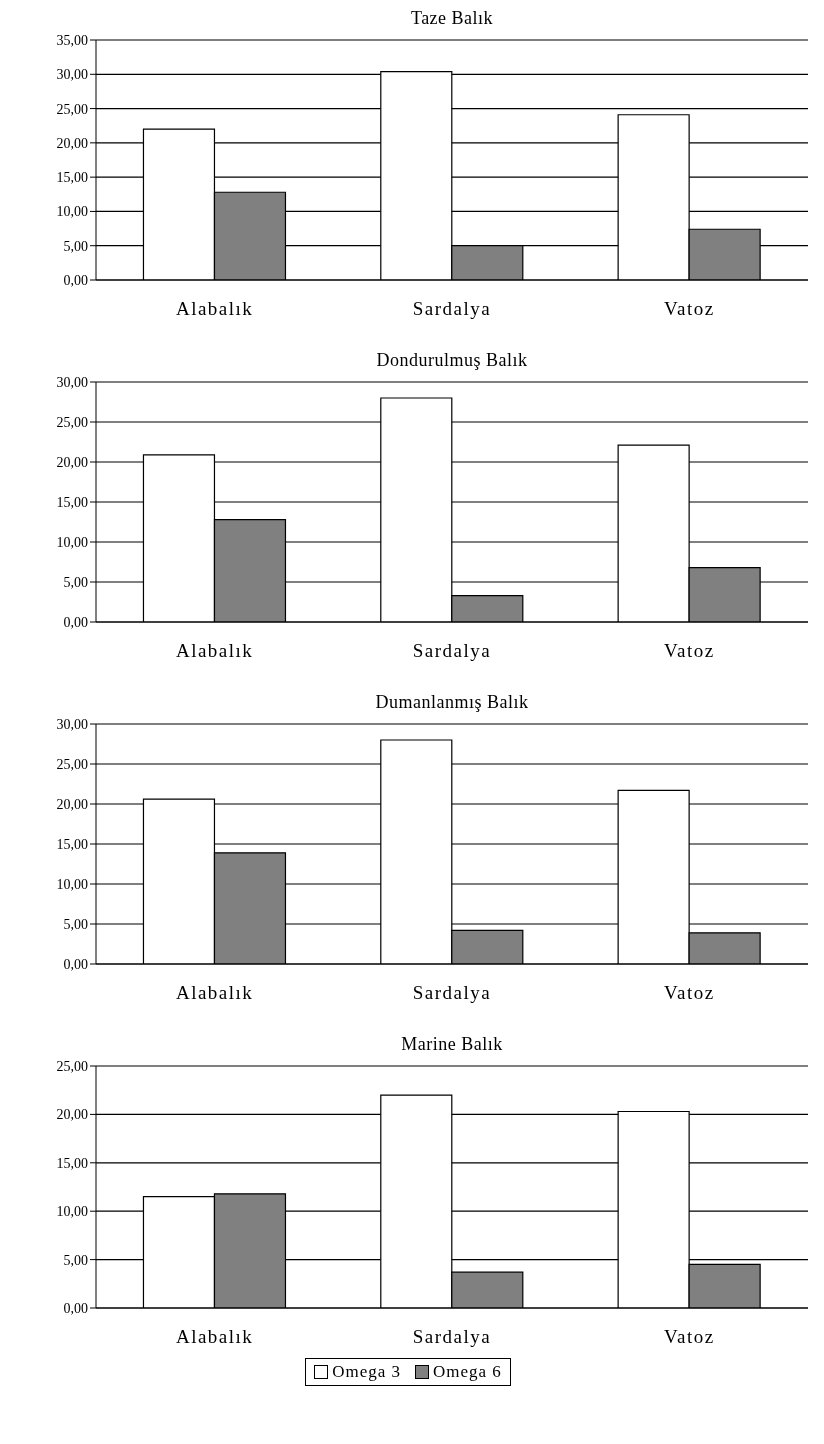 This screenshot has width=824, height=1444. I want to click on chart-title: Dondurulmuş Balık, so click(452, 361).